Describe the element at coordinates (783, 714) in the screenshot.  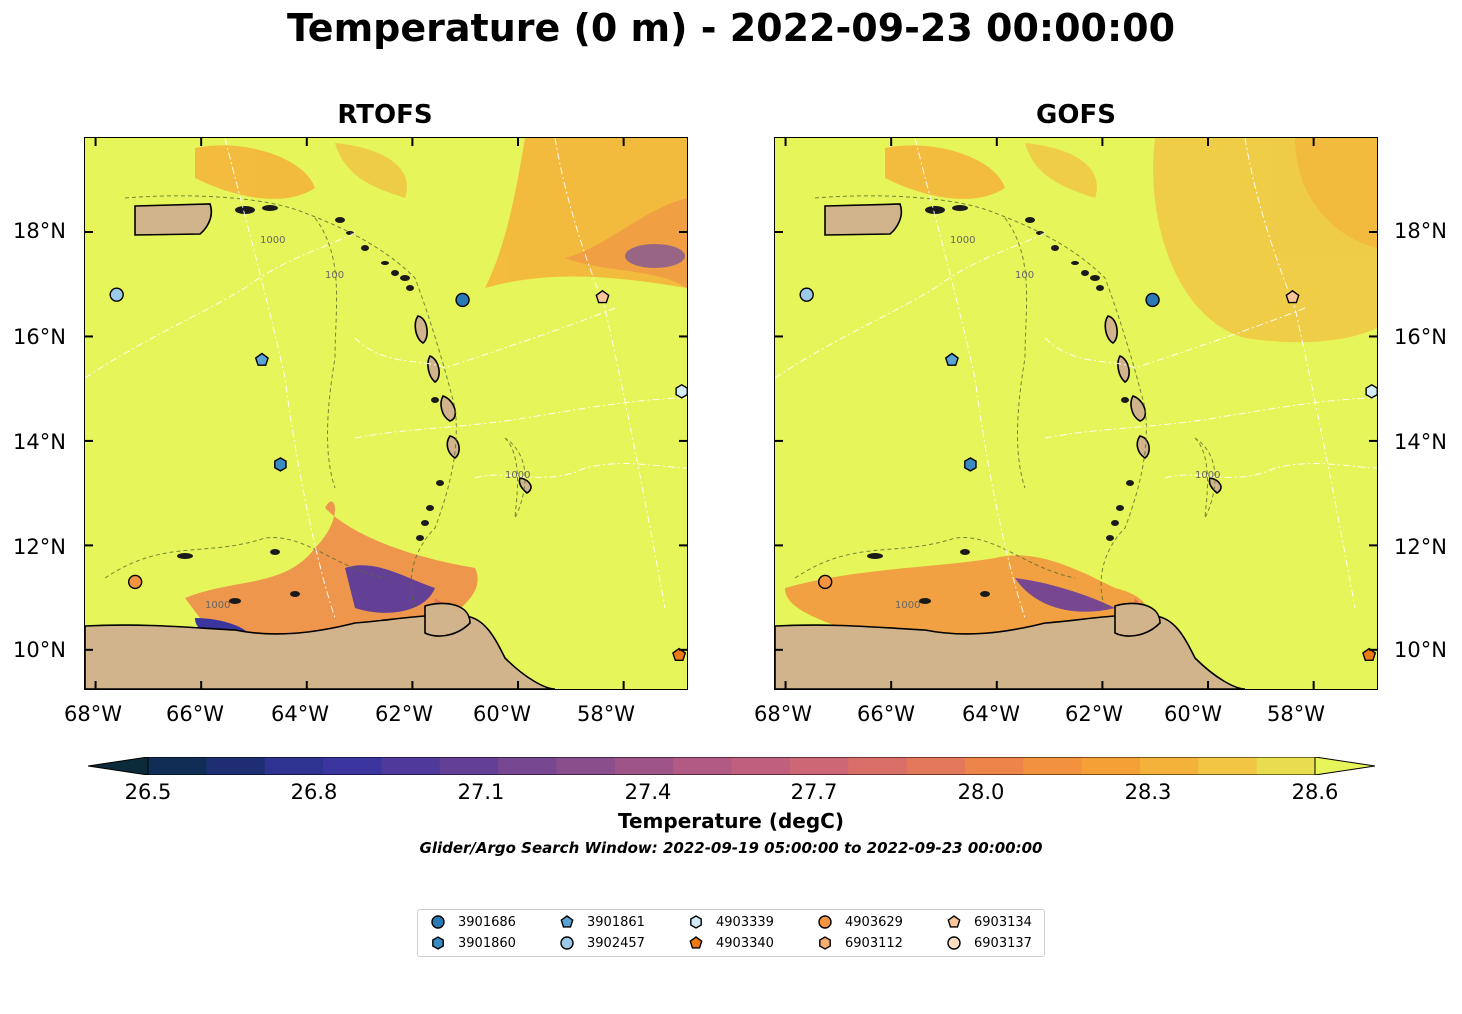
I see `lon-tick-label: 68°W` at that location.